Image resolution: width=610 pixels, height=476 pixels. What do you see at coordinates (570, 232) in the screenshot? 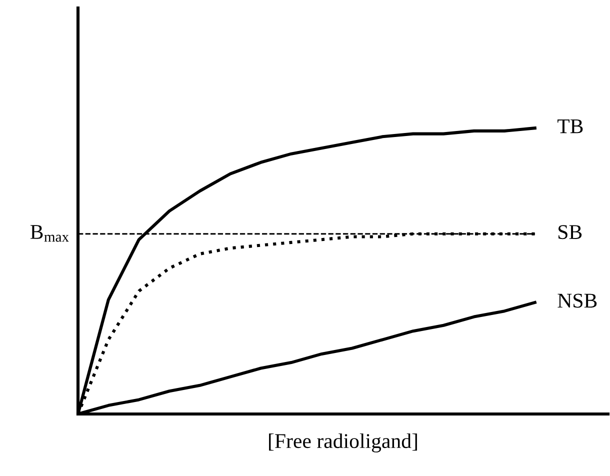
I see `series-label: SB` at bounding box center [570, 232].